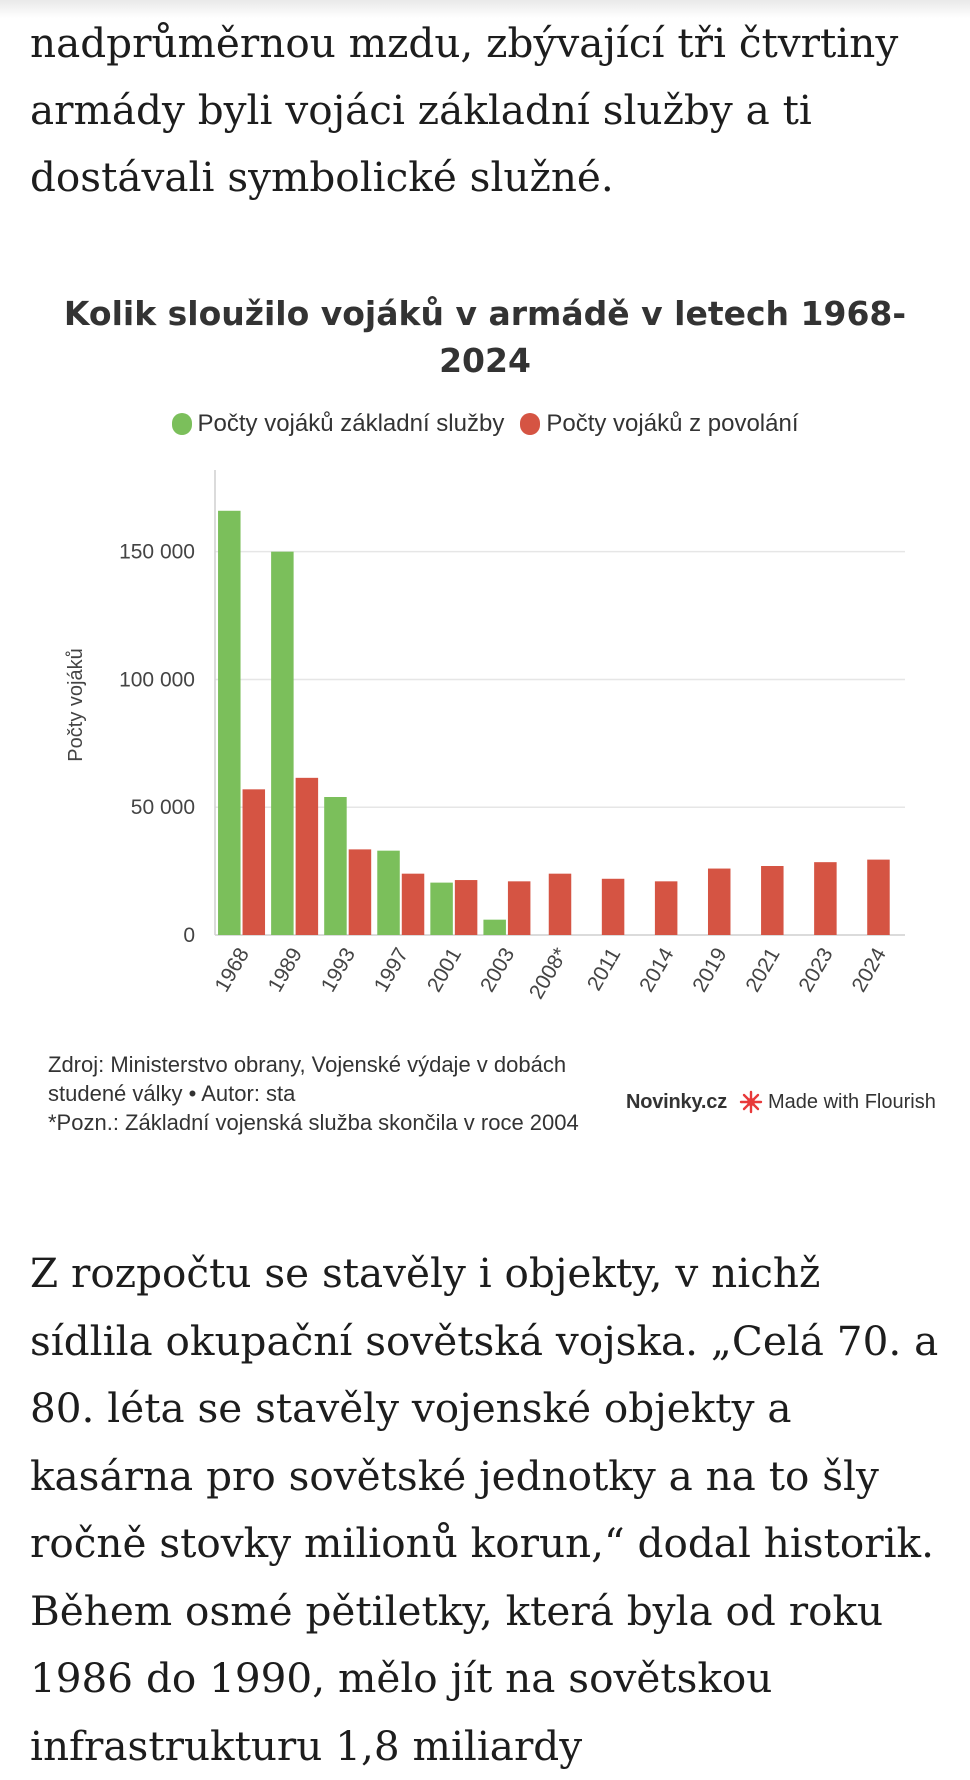 This screenshot has width=970, height=1780. Describe the element at coordinates (229, 722) in the screenshot. I see `bar-conscripts-1968` at that location.